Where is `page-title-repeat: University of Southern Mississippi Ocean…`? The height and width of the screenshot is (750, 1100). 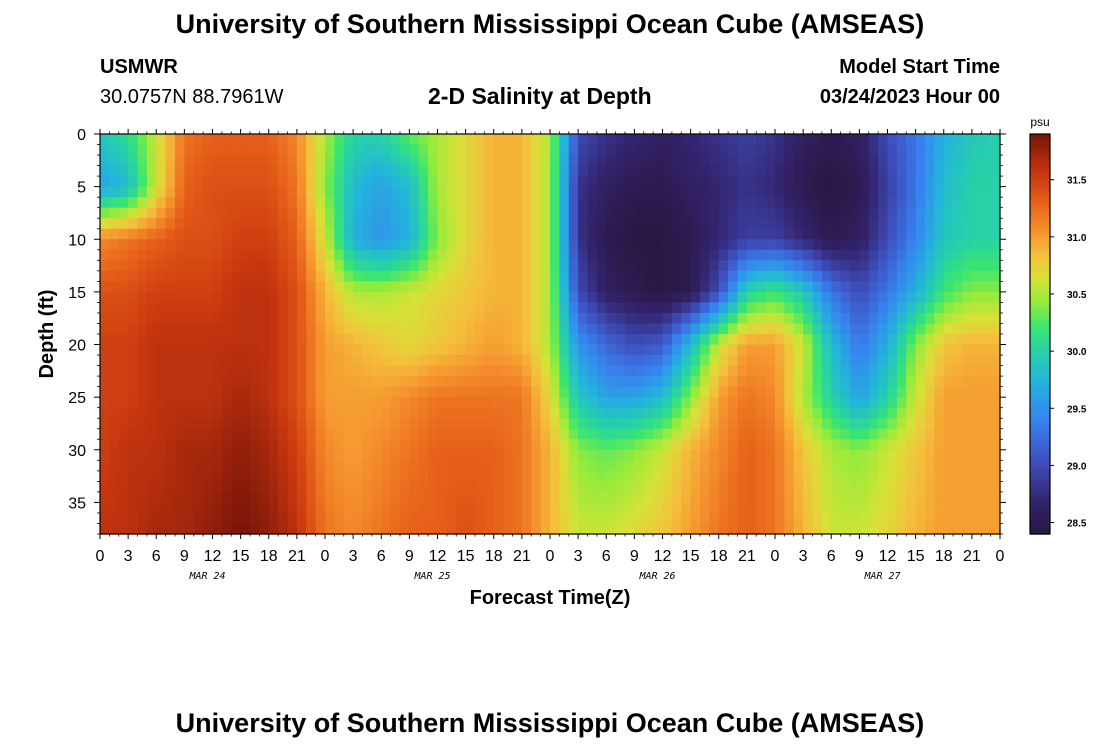 page-title-repeat: University of Southern Mississippi Ocean… is located at coordinates (550, 723).